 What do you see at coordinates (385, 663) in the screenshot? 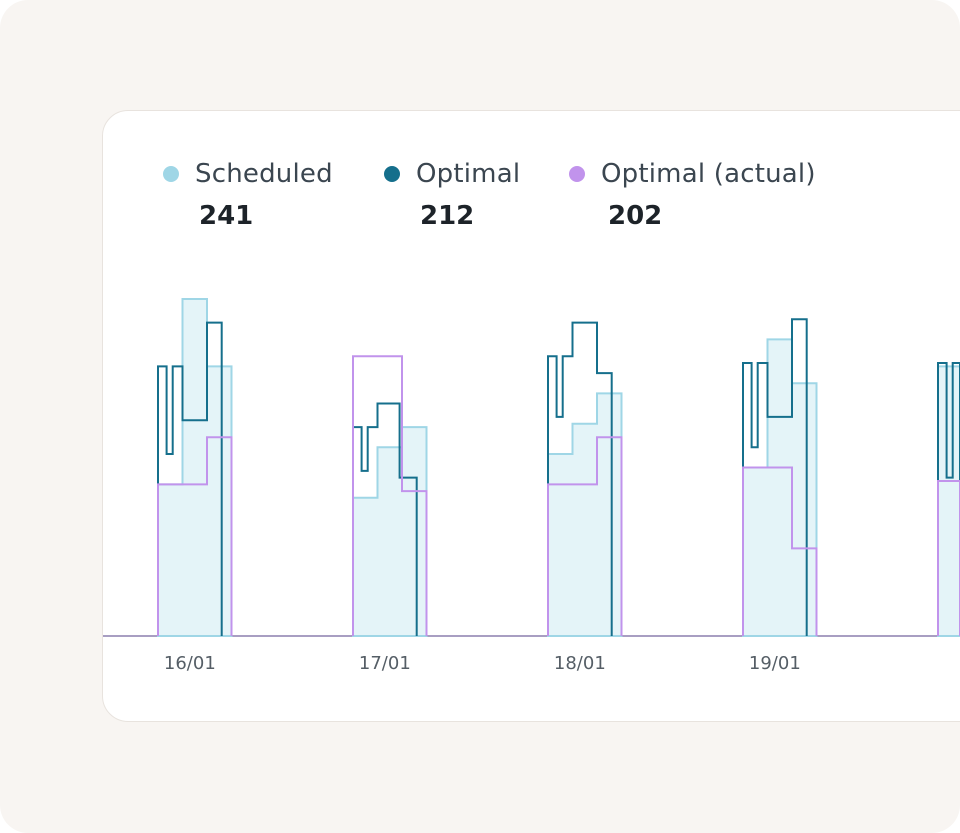
I see `x-tick-label: 17/01` at bounding box center [385, 663].